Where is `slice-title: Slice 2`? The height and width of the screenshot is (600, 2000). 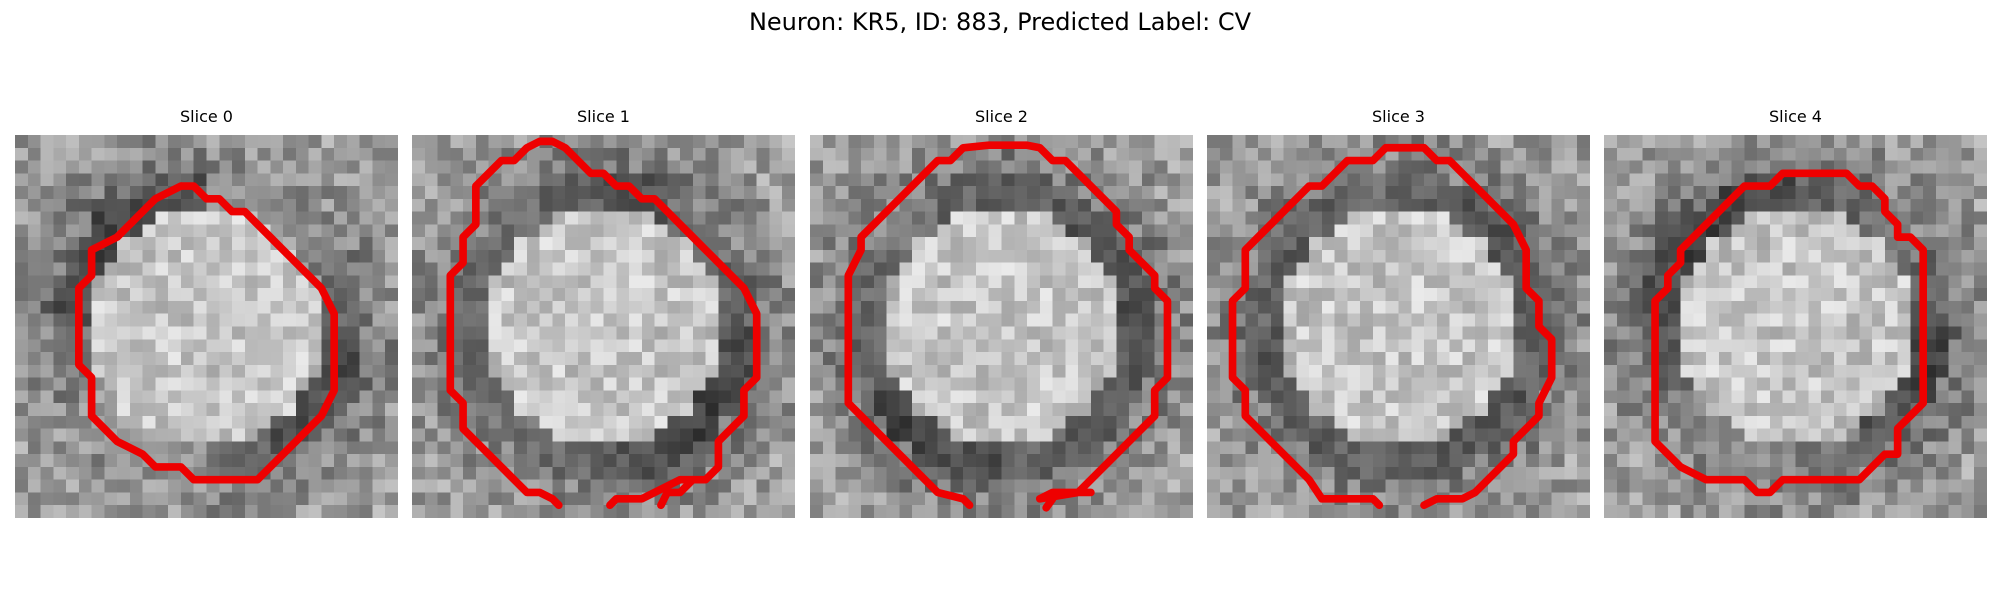 slice-title: Slice 2 is located at coordinates (1001, 117).